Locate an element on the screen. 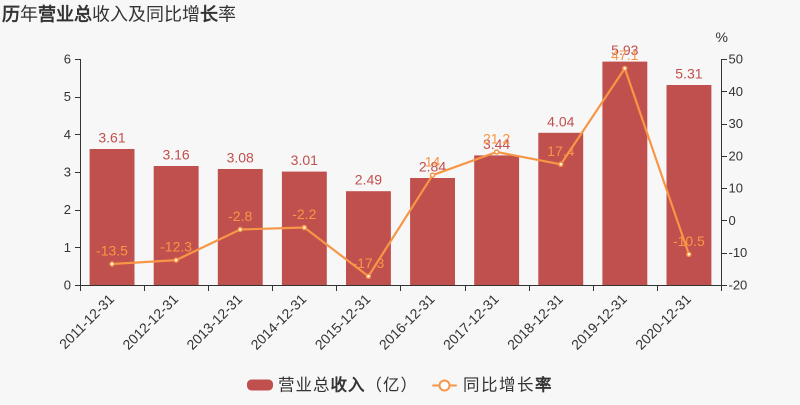 This screenshot has height=405, width=800. svg-text: 1 is located at coordinates (67, 247).